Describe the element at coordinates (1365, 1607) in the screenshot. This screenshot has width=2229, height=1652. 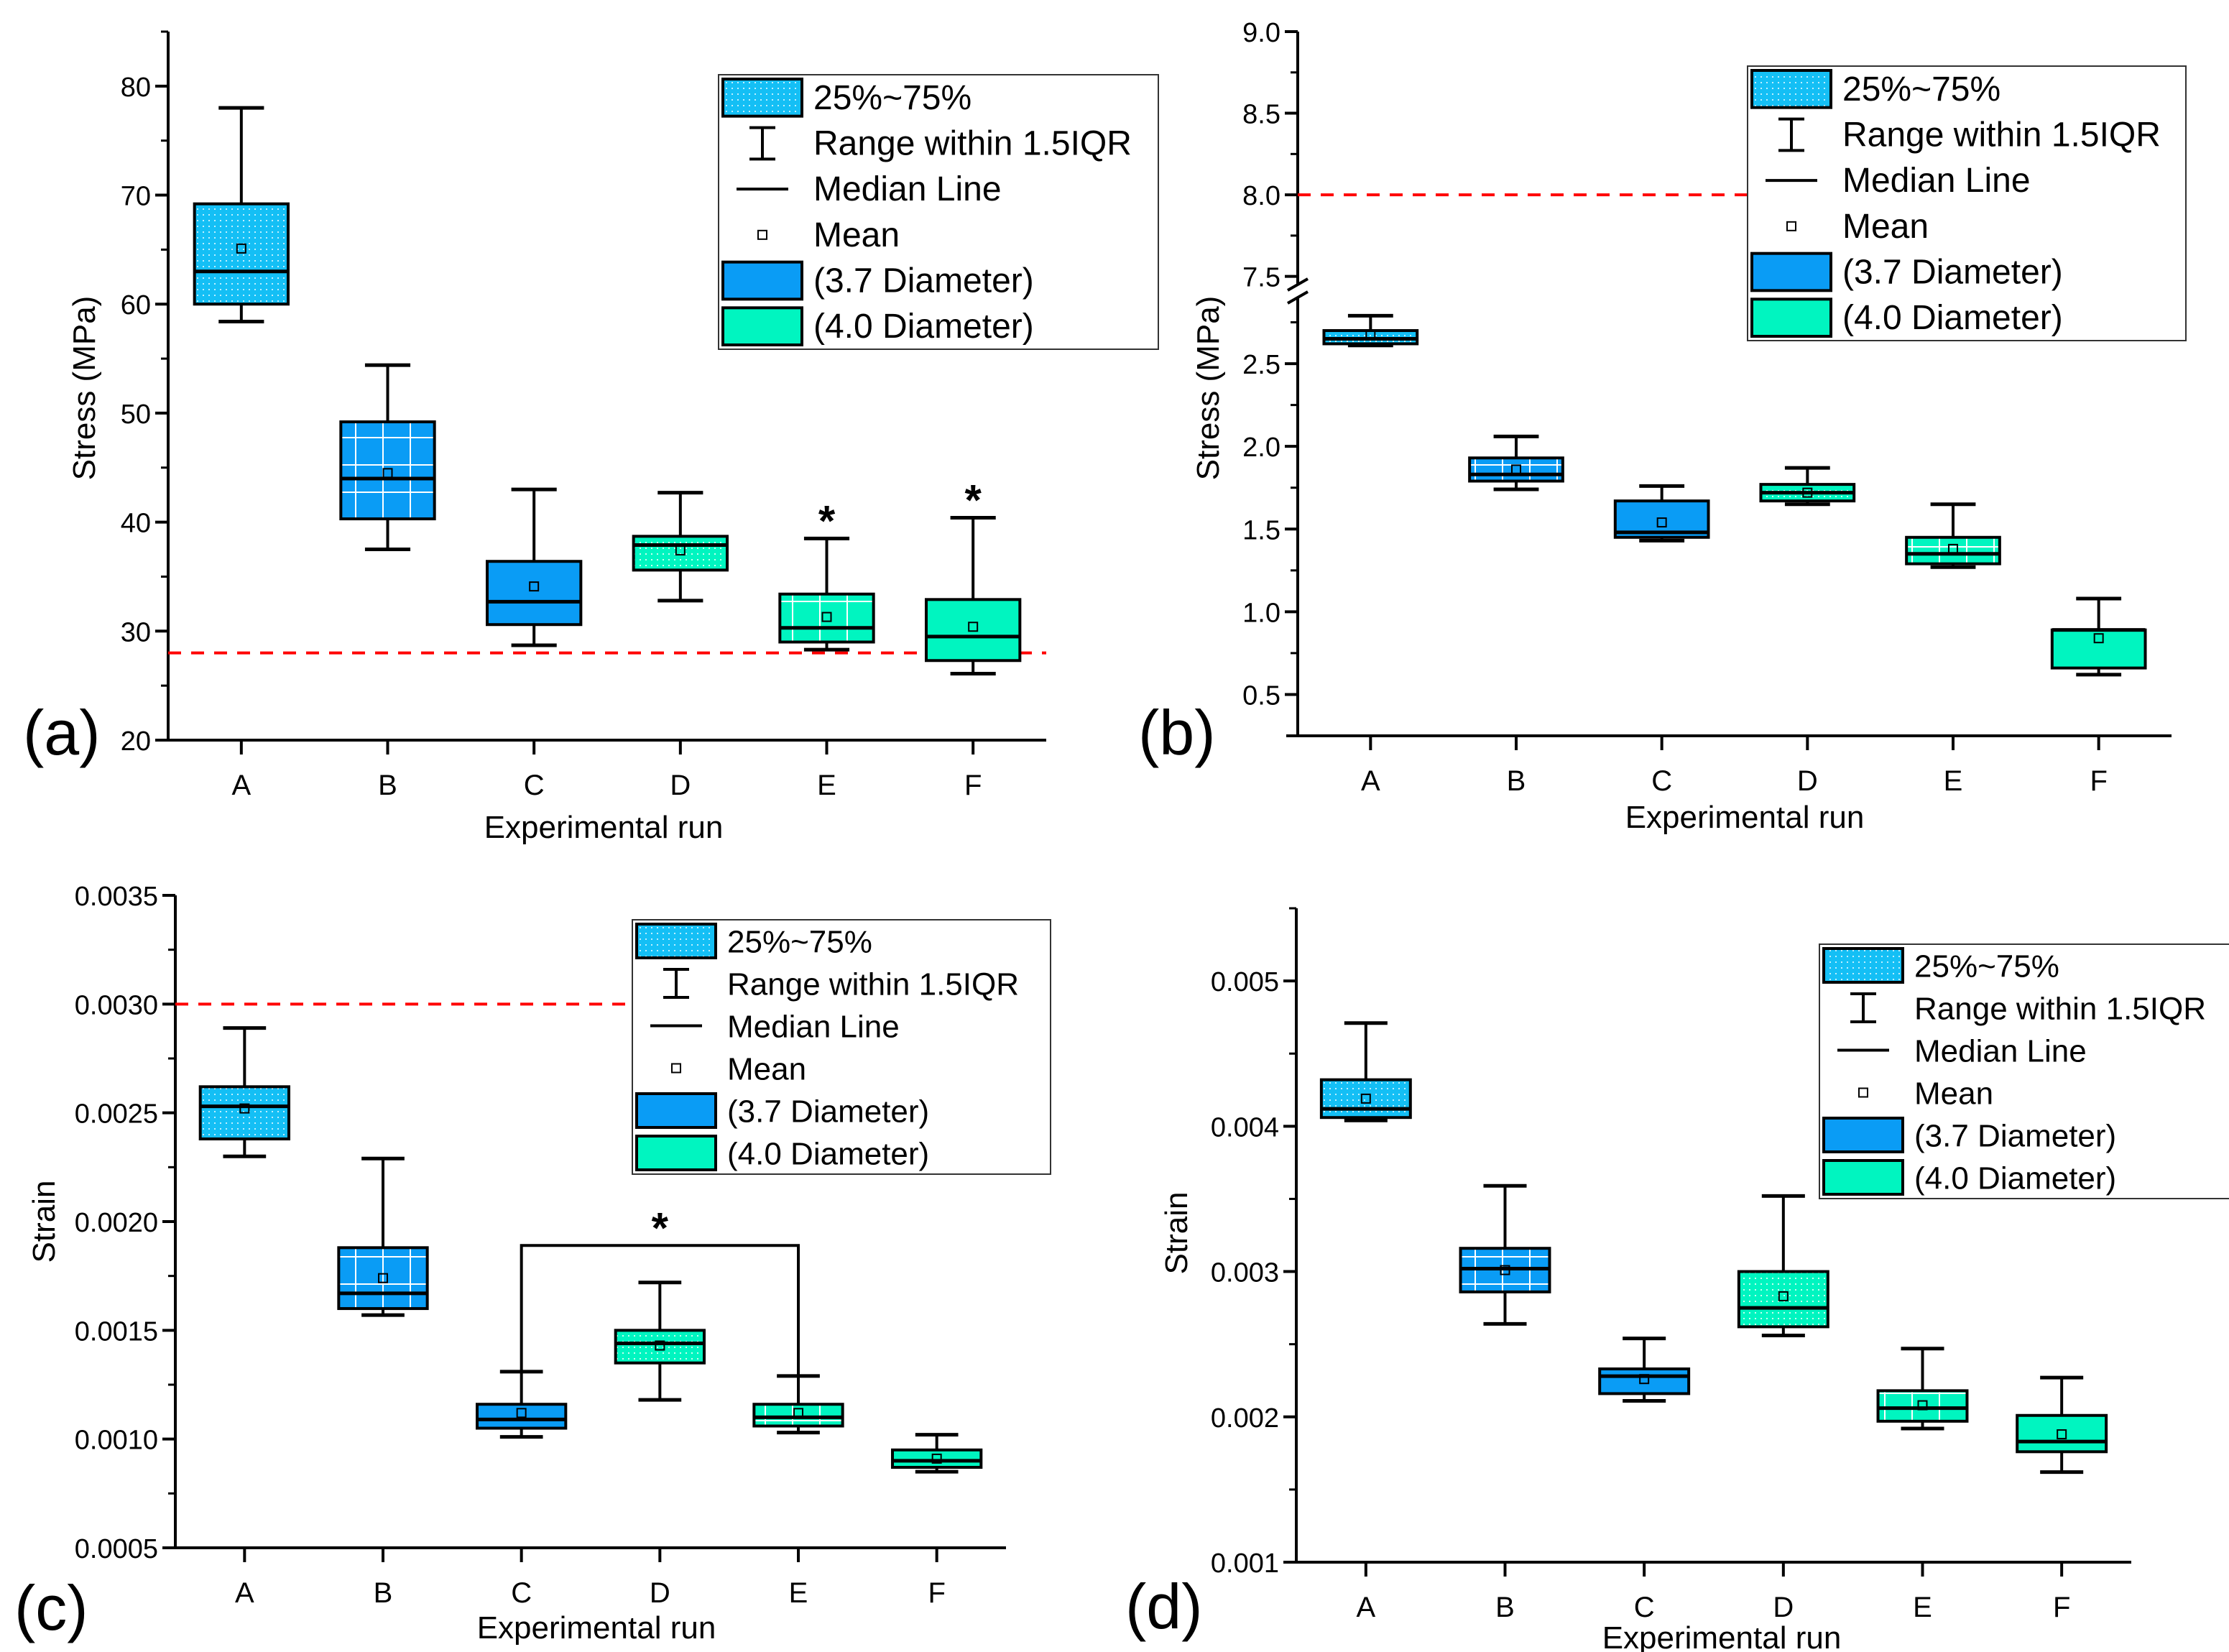
I see `x-tick-label: A` at that location.